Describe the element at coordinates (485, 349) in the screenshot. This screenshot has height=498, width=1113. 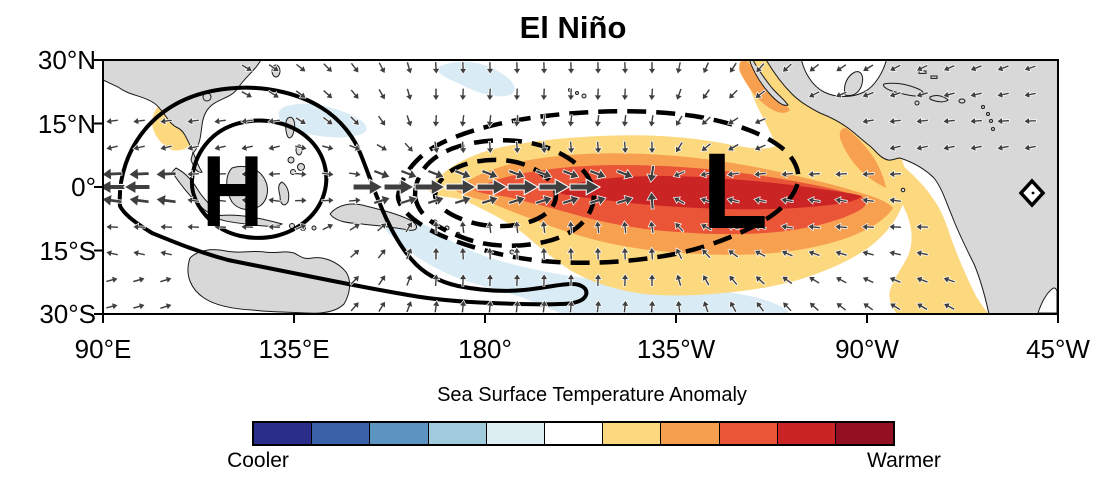
I see `x-tick-label: 180°` at that location.